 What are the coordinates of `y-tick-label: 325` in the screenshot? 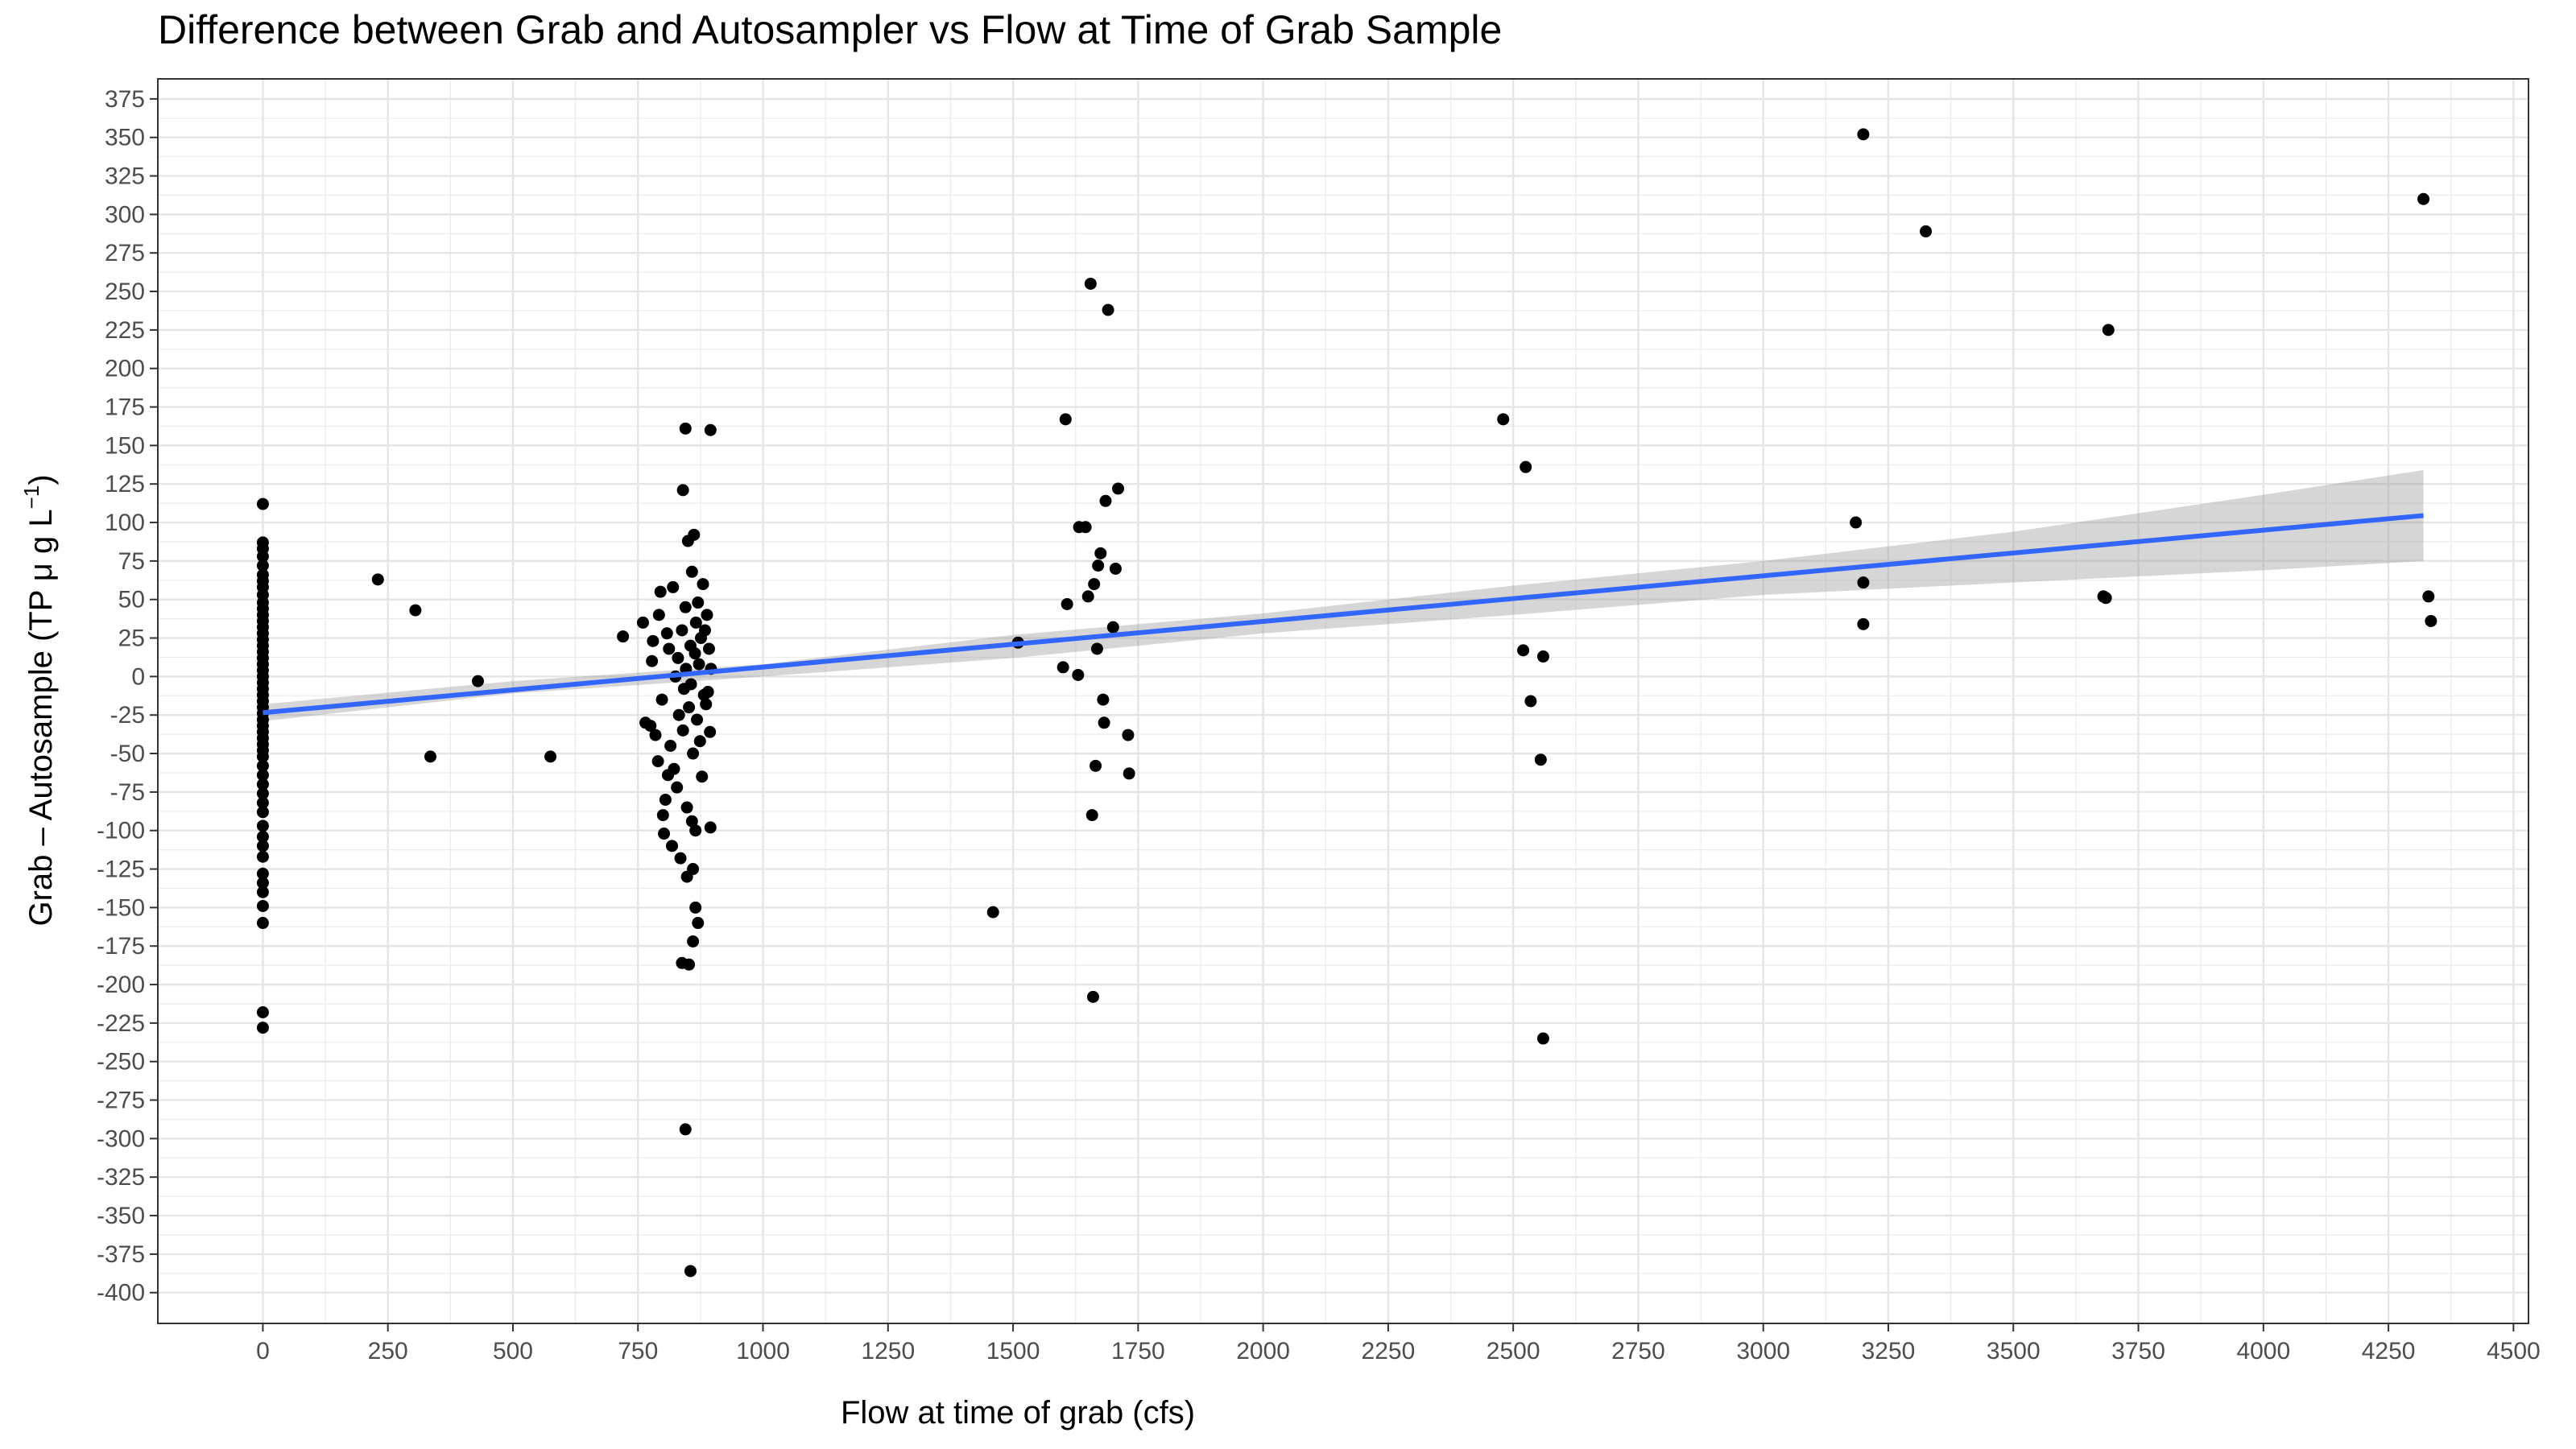 It's located at (125, 176).